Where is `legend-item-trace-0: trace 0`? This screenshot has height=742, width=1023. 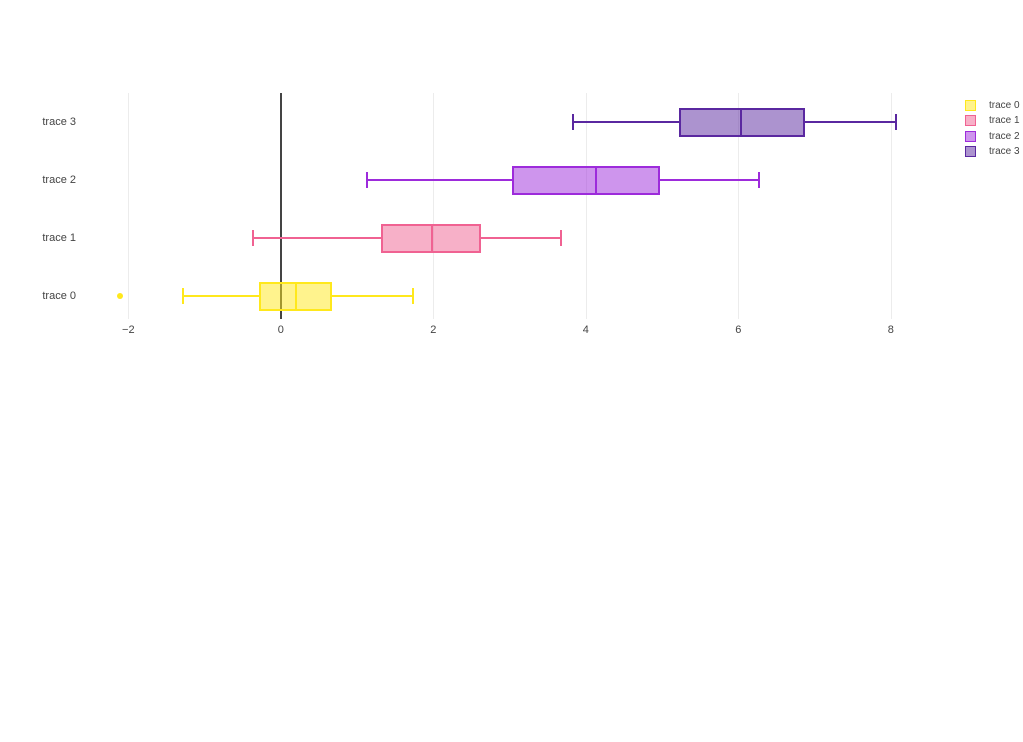 legend-item-trace-0: trace 0 is located at coordinates (990, 105).